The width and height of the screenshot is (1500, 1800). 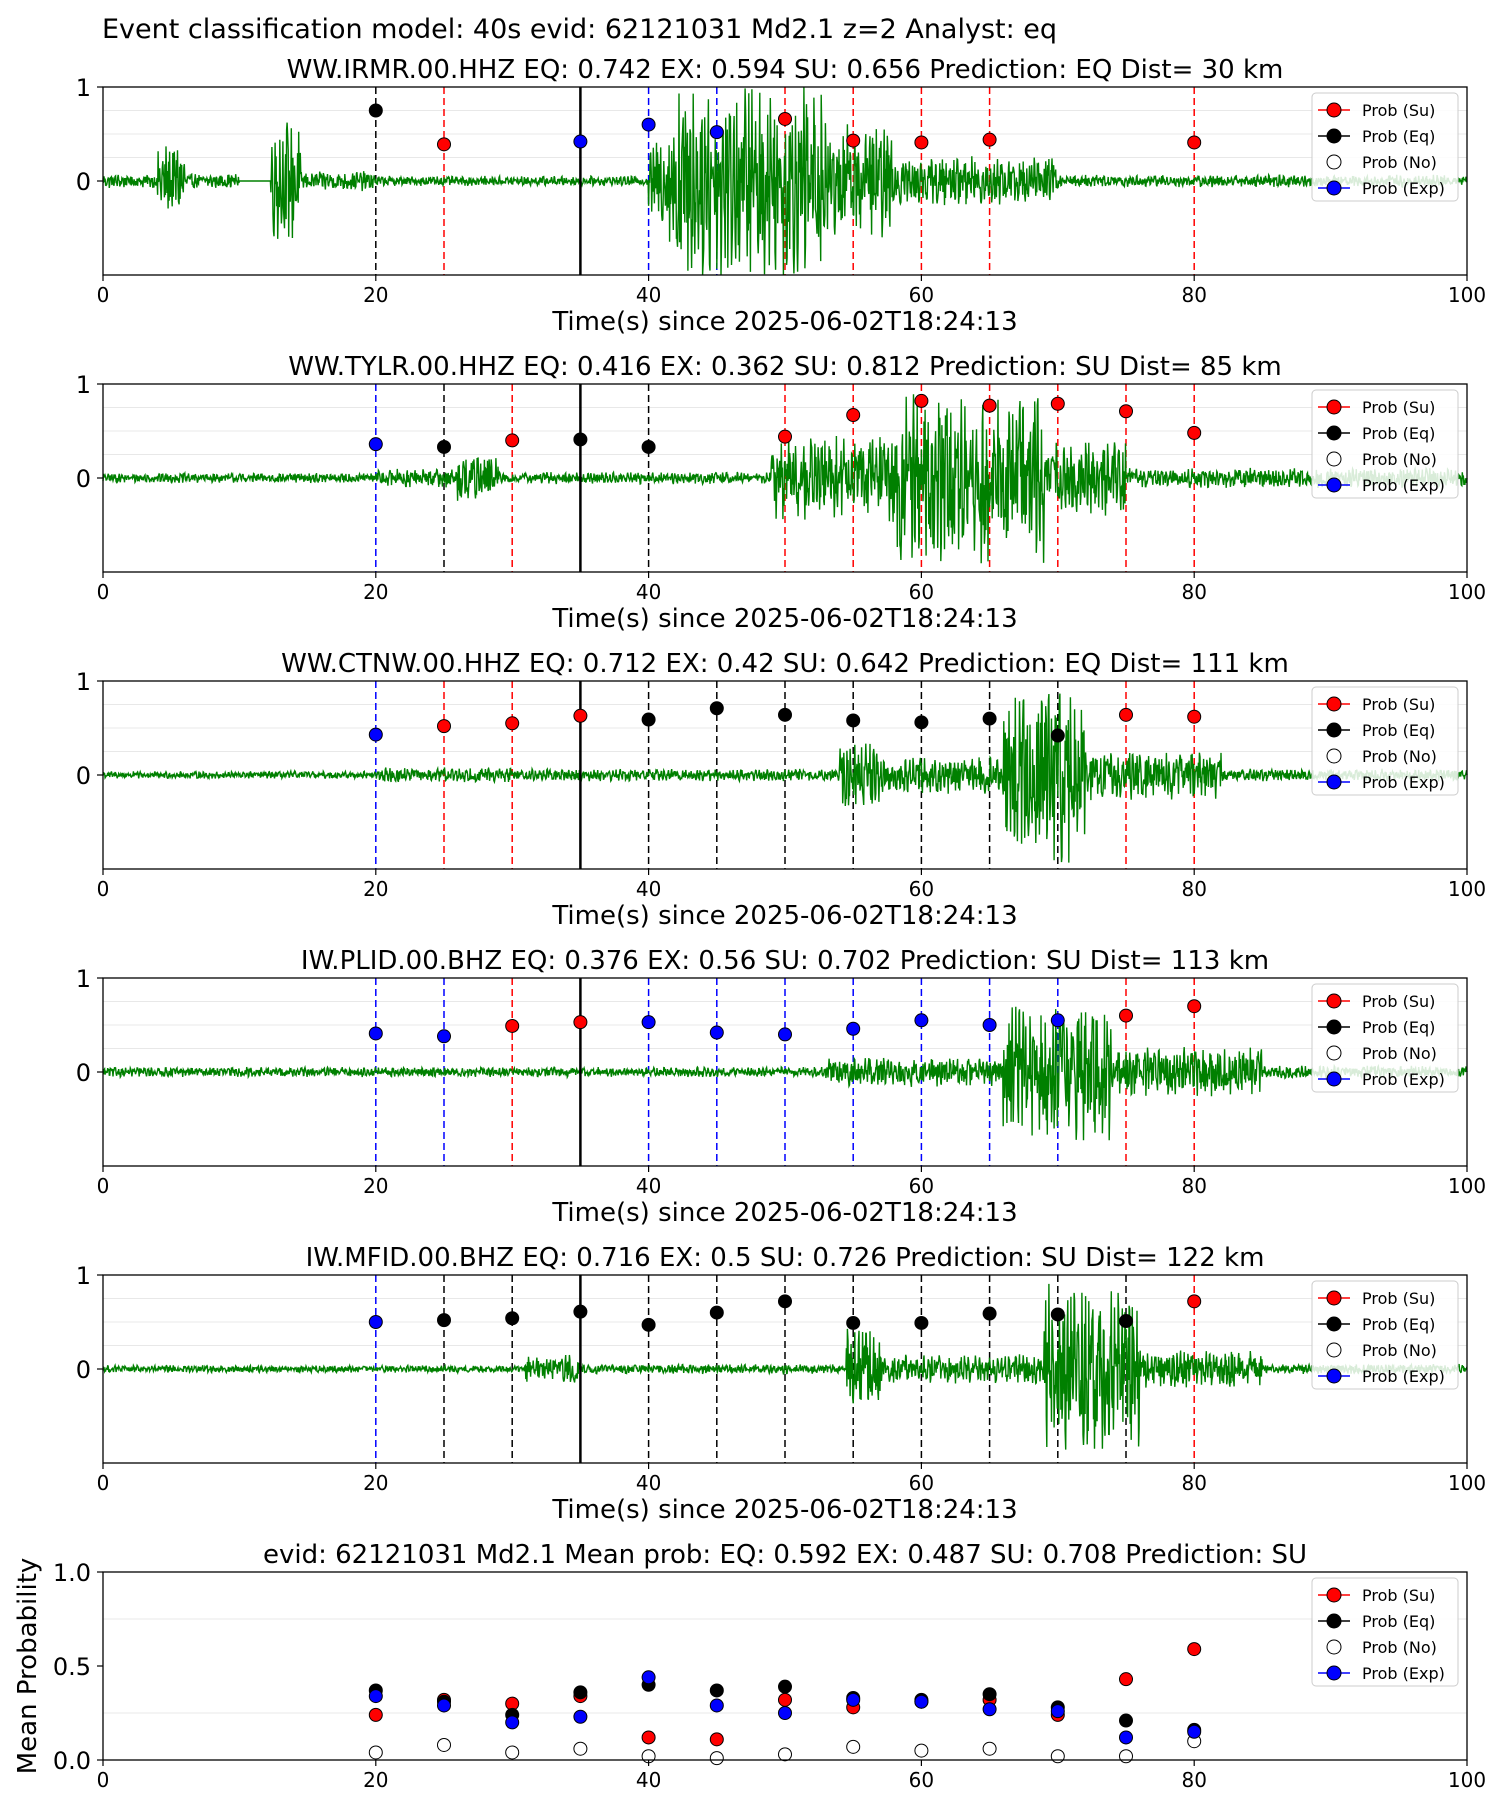 What do you see at coordinates (1467, 1780) in the screenshot?
I see `x-tick-label: 100` at bounding box center [1467, 1780].